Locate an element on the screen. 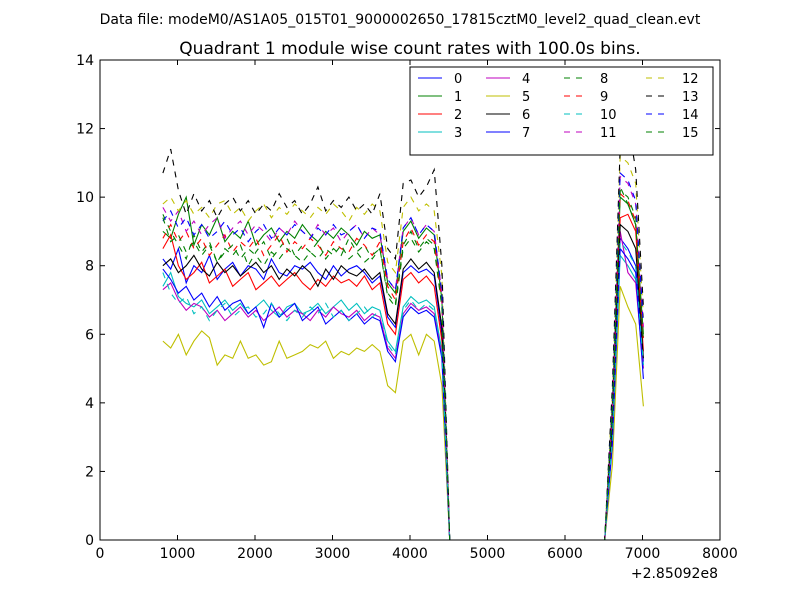 The image size is (800, 600). x-tick-label: 2000 is located at coordinates (255, 554).